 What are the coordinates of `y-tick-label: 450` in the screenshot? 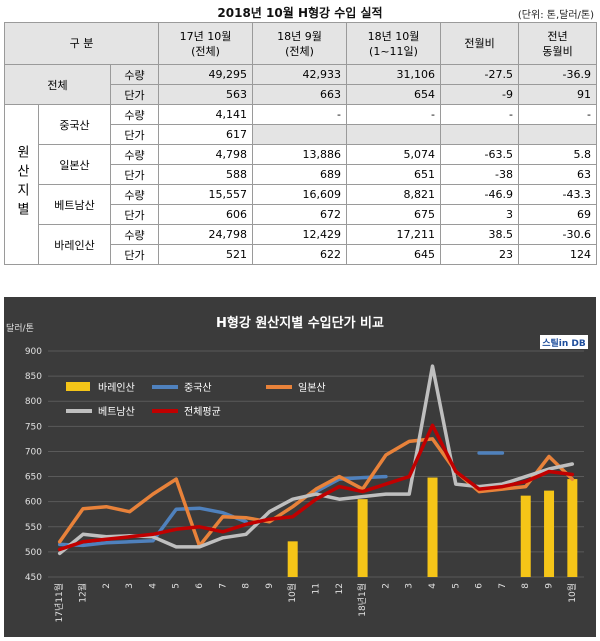 It's located at (33, 578).